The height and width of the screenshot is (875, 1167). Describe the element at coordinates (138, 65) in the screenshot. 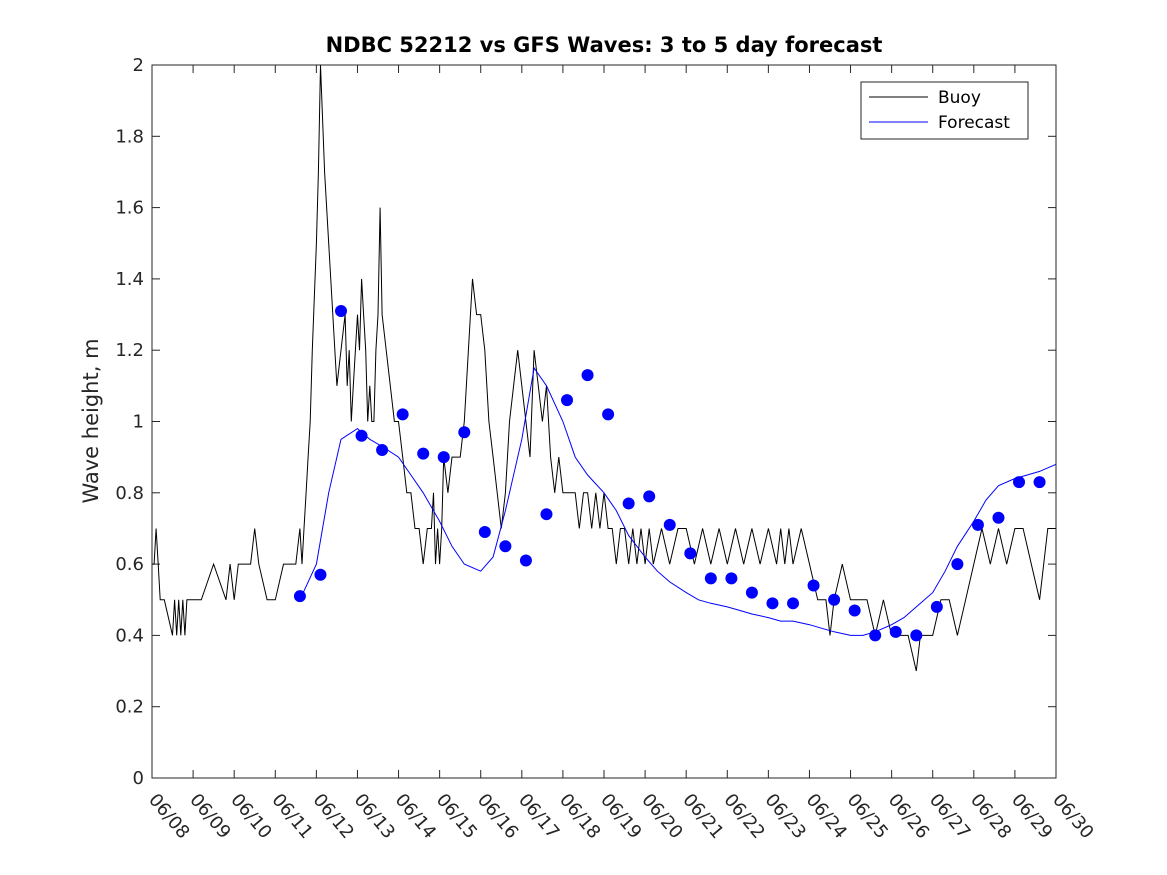

I see `y-tick-label: 2` at that location.